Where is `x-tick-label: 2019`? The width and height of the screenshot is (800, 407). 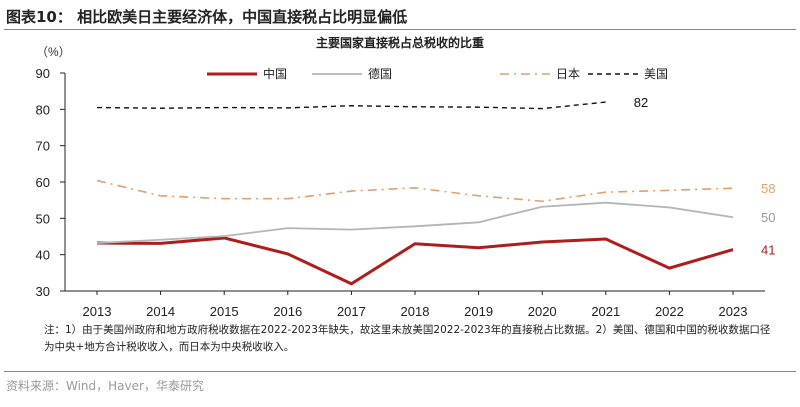
x-tick-label: 2019 is located at coordinates (478, 311).